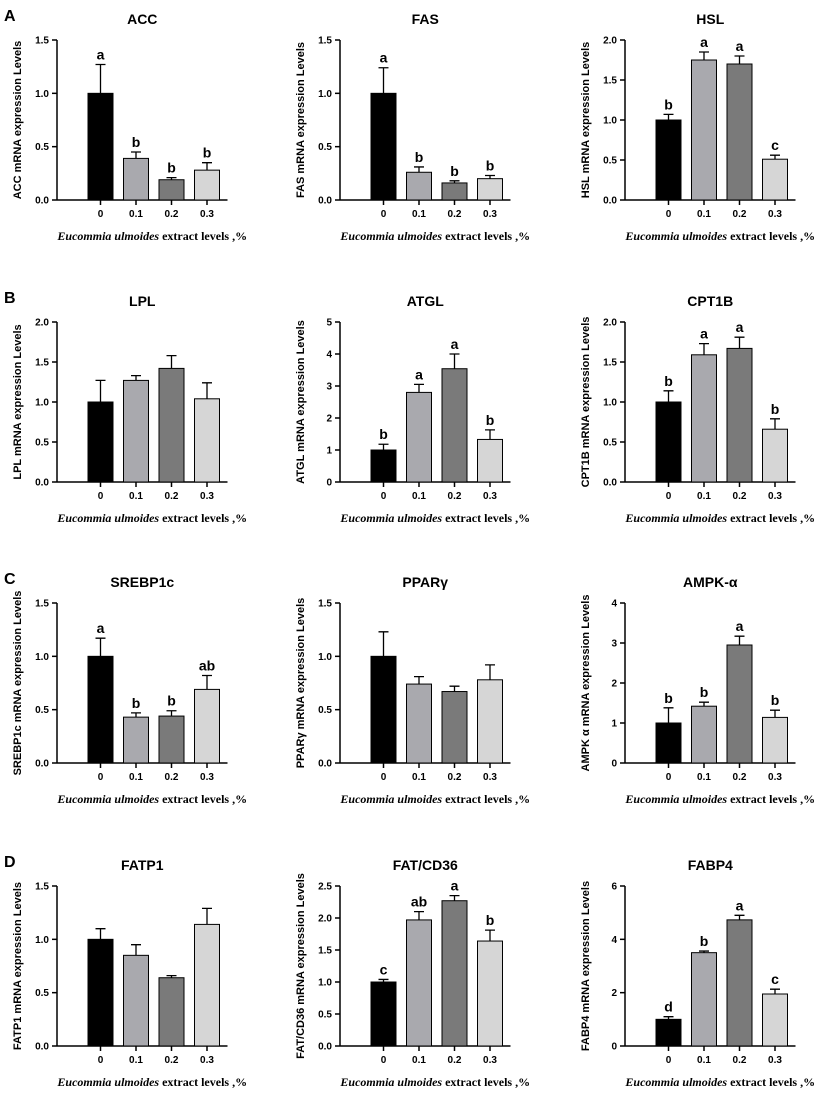 This screenshot has width=829, height=1095. I want to click on y-tick-label: 1.5, so click(42, 363).